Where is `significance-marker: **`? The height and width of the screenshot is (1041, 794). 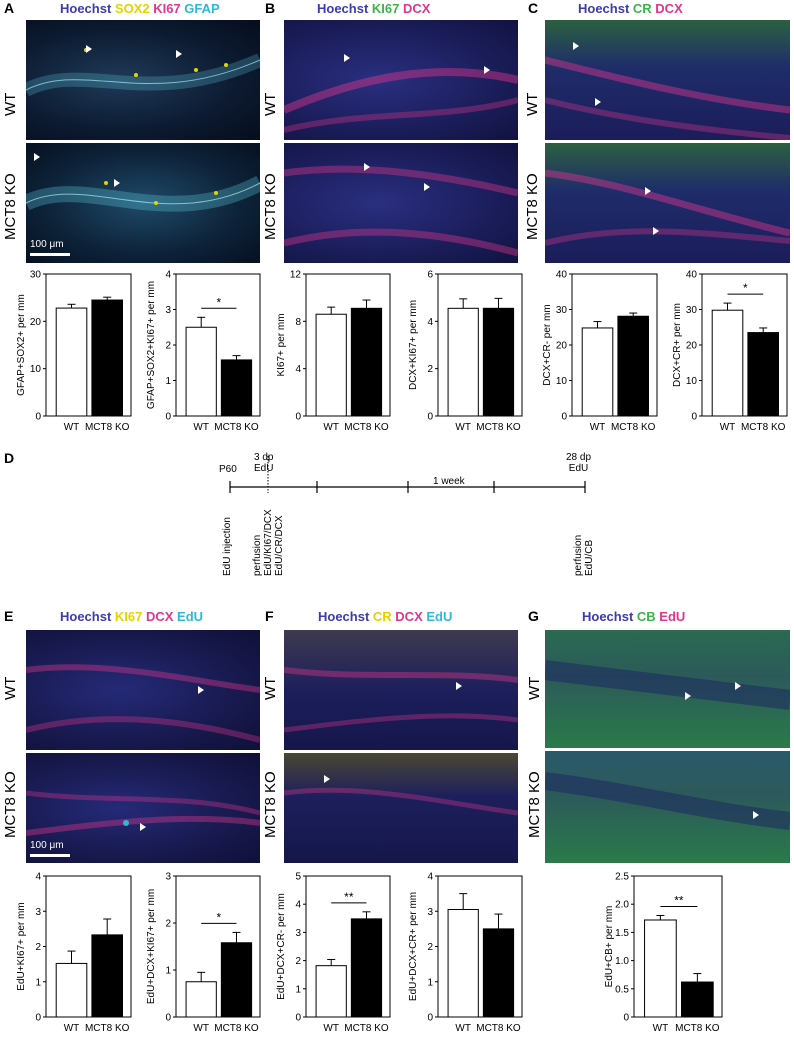 significance-marker: ** is located at coordinates (349, 897).